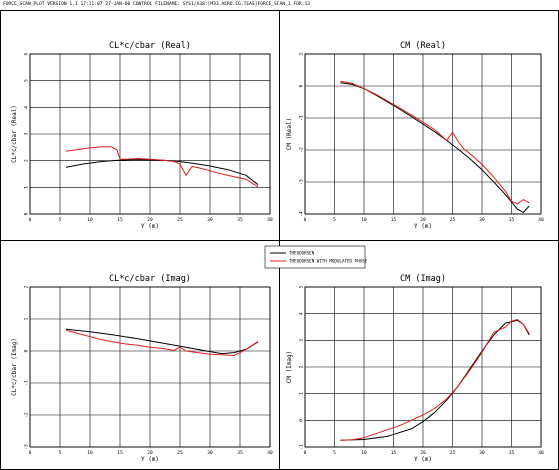 This screenshot has width=559, height=470. I want to click on y-tick-label: 6, so click(27, 53).